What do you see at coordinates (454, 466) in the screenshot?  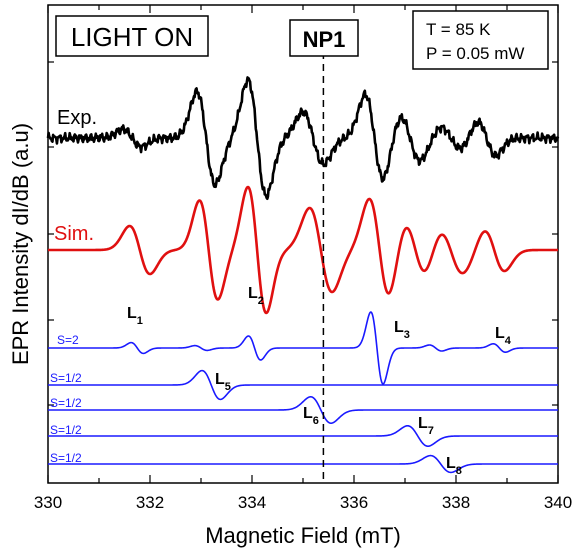 I see `line-label-l8: L8` at bounding box center [454, 466].